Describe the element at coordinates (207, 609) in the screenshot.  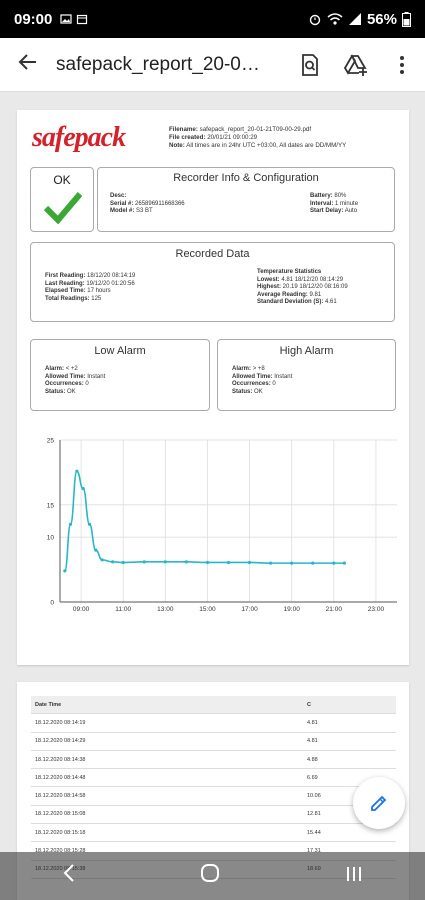
I see `x-tick-label: 15:00` at that location.